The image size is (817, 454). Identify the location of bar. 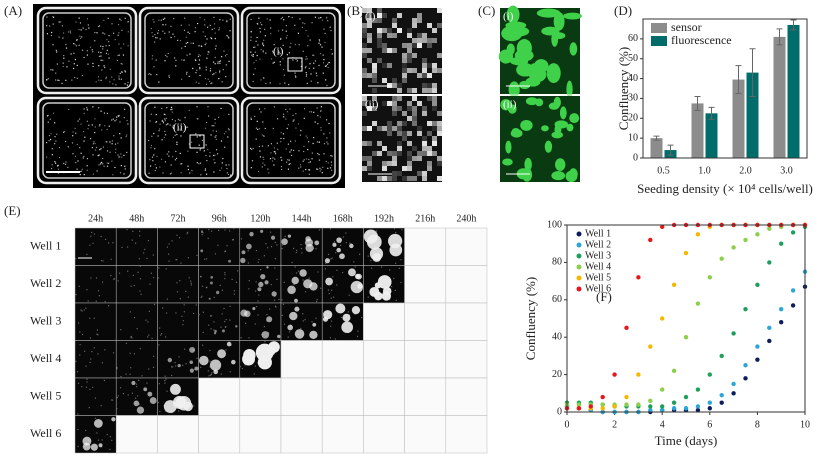
(779, 97).